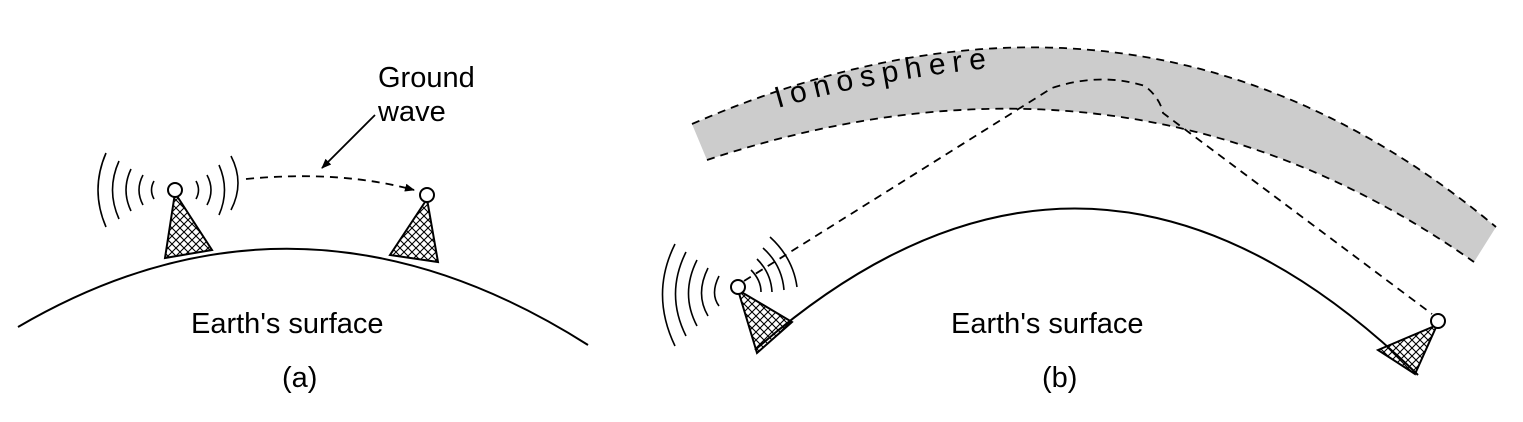 The width and height of the screenshot is (1523, 422). I want to click on ground-wave-label-line1: Ground, so click(426, 78).